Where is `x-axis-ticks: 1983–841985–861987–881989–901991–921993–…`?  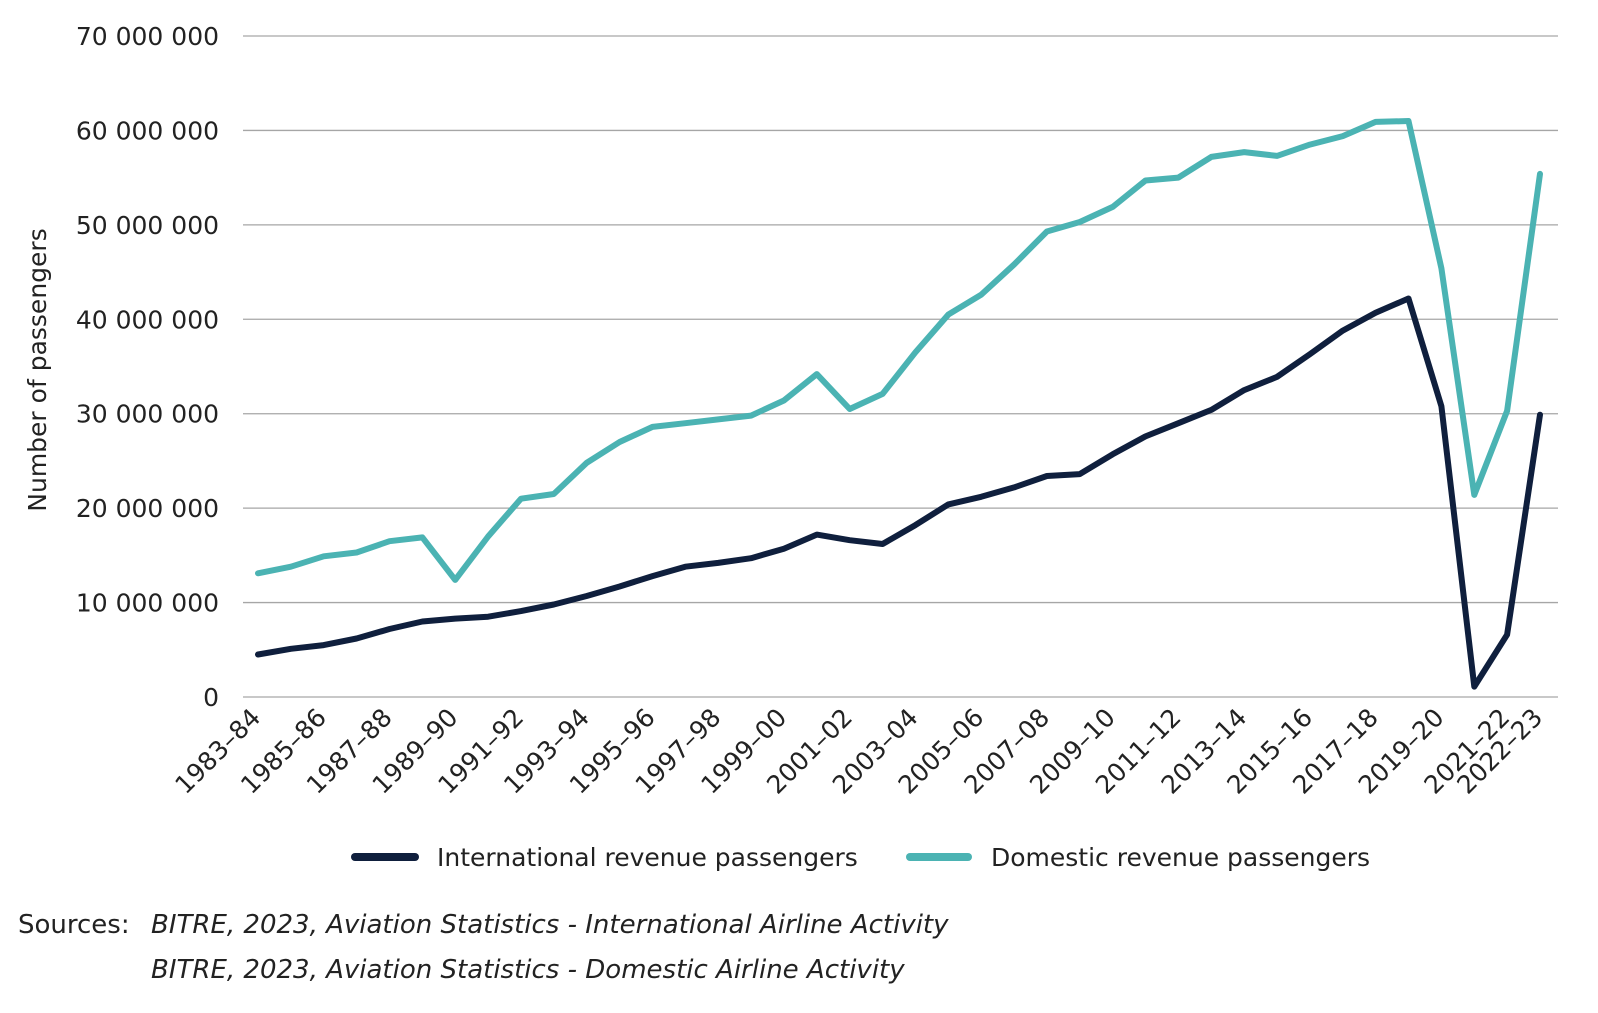 x-axis-ticks: 1983–841985–861987–881989–901991–921993–… is located at coordinates (858, 751).